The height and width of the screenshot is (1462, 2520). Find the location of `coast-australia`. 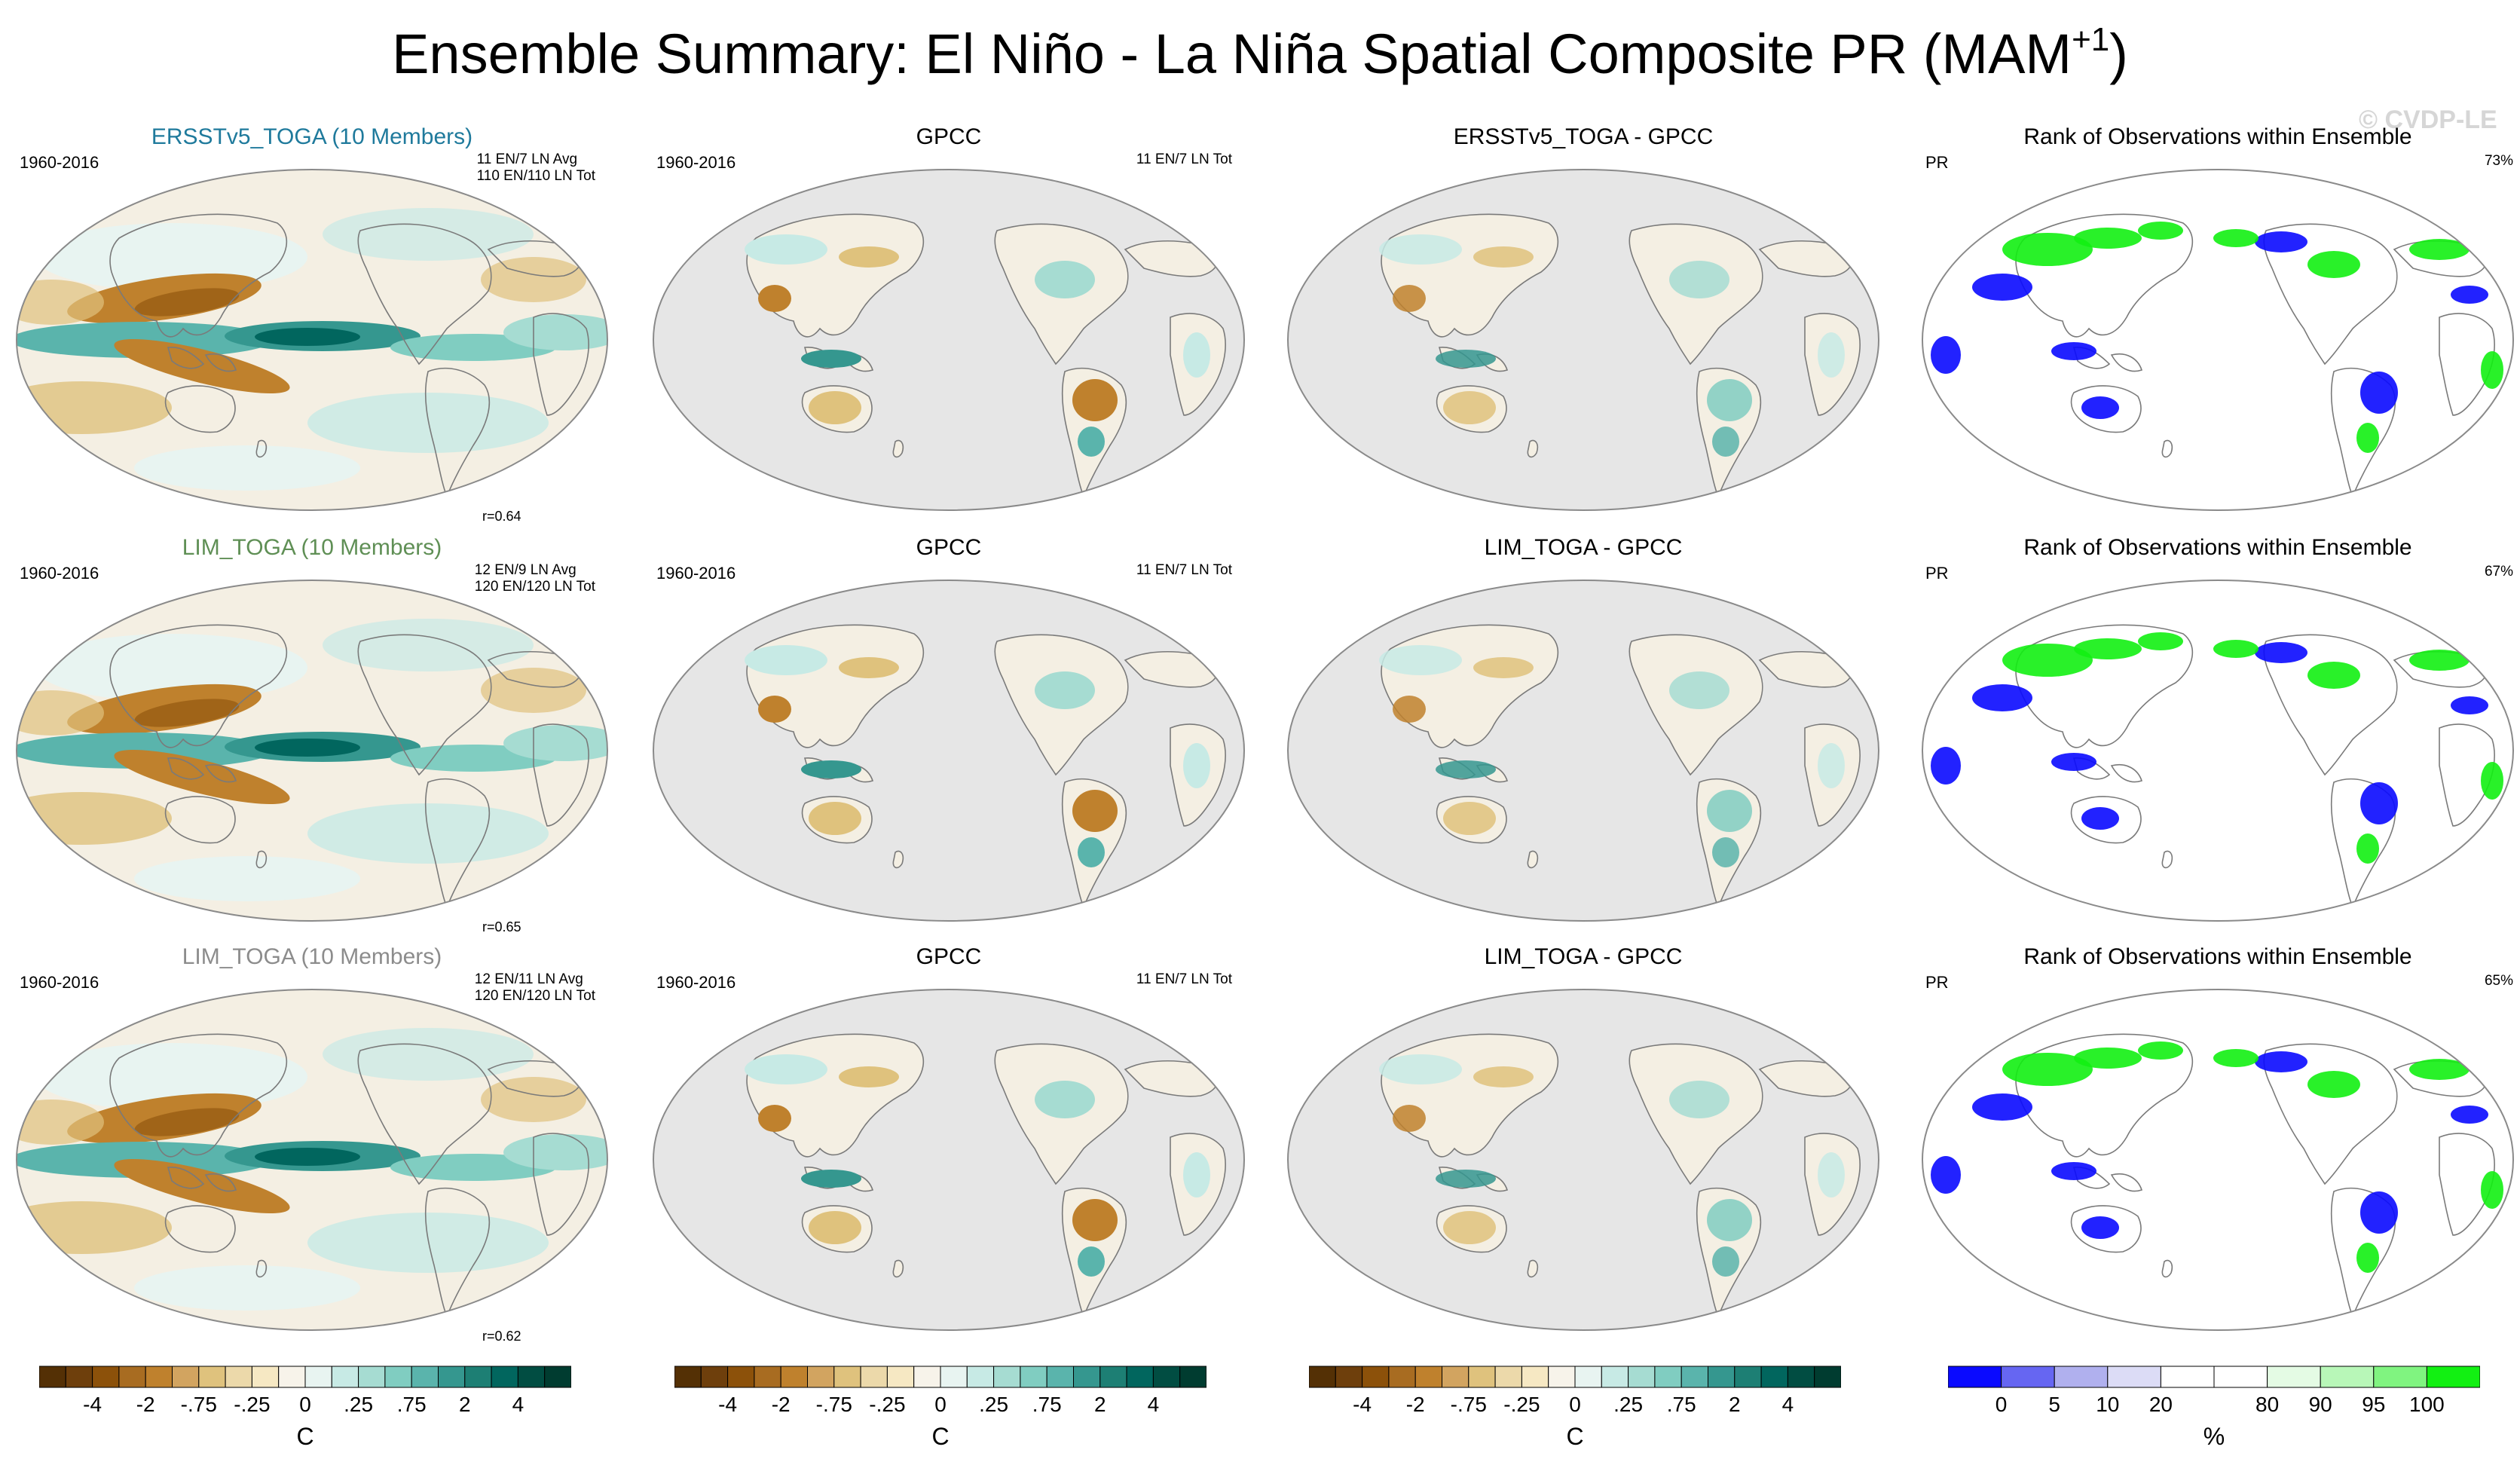

coast-australia is located at coordinates (200, 409).